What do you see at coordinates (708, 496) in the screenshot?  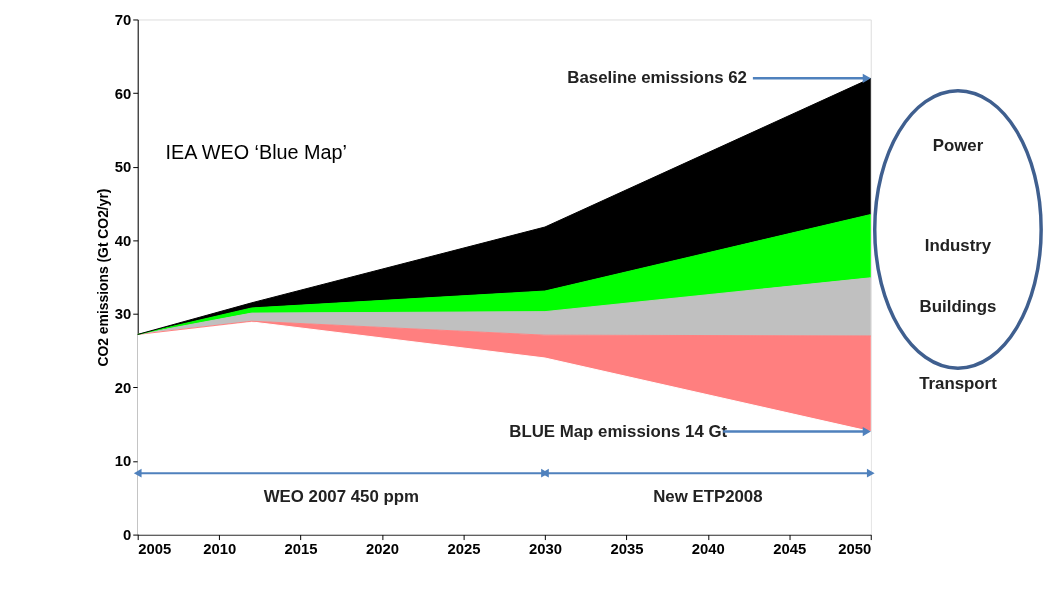 I see `annotation: New ETP2008` at bounding box center [708, 496].